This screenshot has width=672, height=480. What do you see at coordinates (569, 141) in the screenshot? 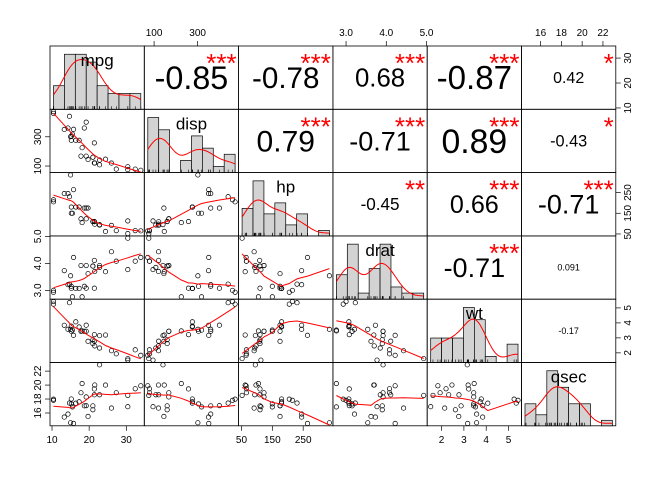
I see `panel-disp-qsec: -0.43 *` at bounding box center [569, 141].